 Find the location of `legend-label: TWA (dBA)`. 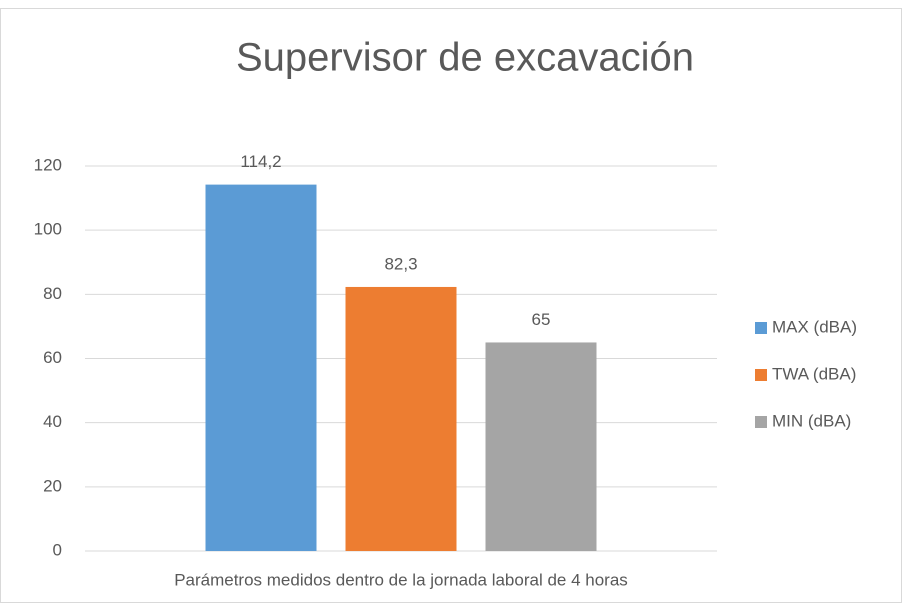

legend-label: TWA (dBA) is located at coordinates (814, 373).